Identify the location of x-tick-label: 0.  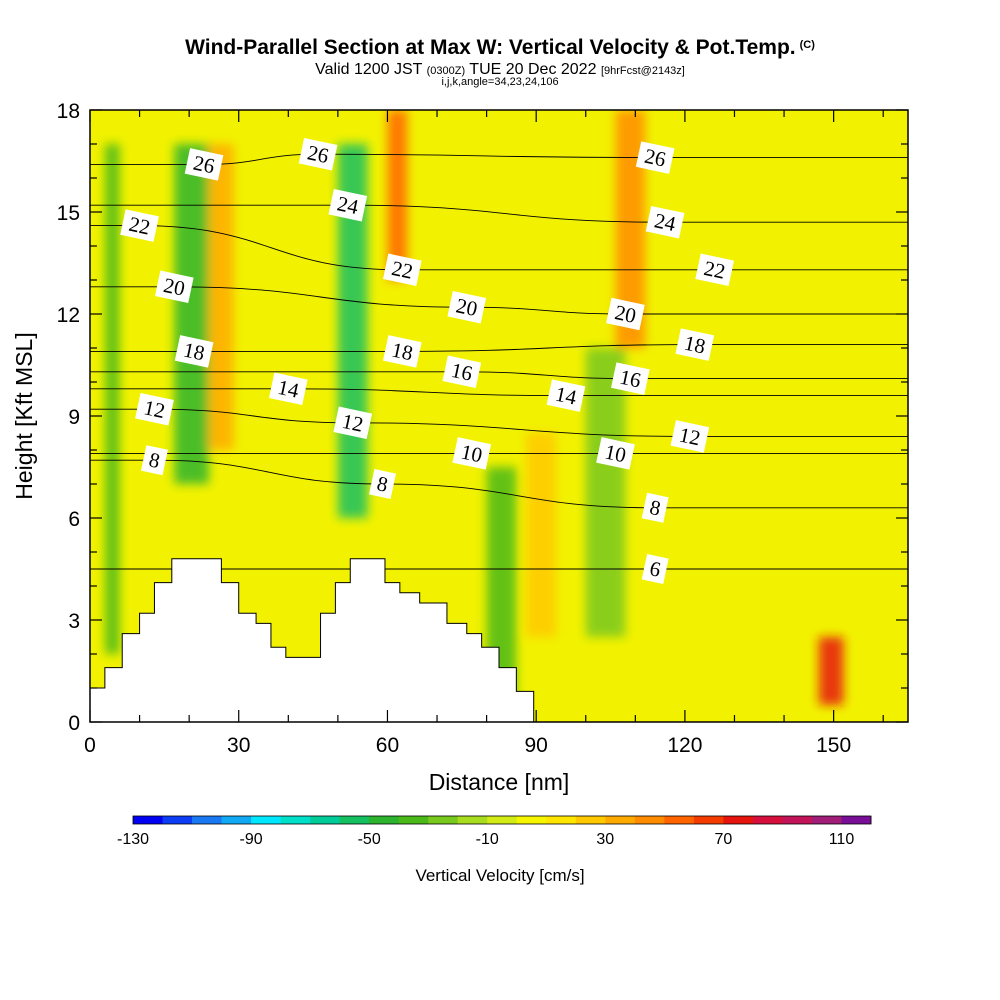
(90, 745).